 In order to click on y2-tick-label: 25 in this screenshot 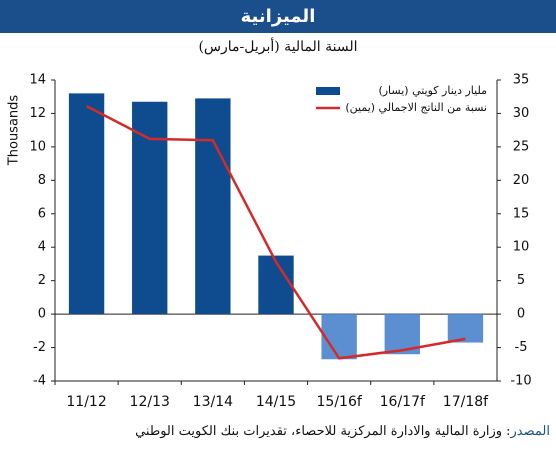, I will do `click(521, 146)`.